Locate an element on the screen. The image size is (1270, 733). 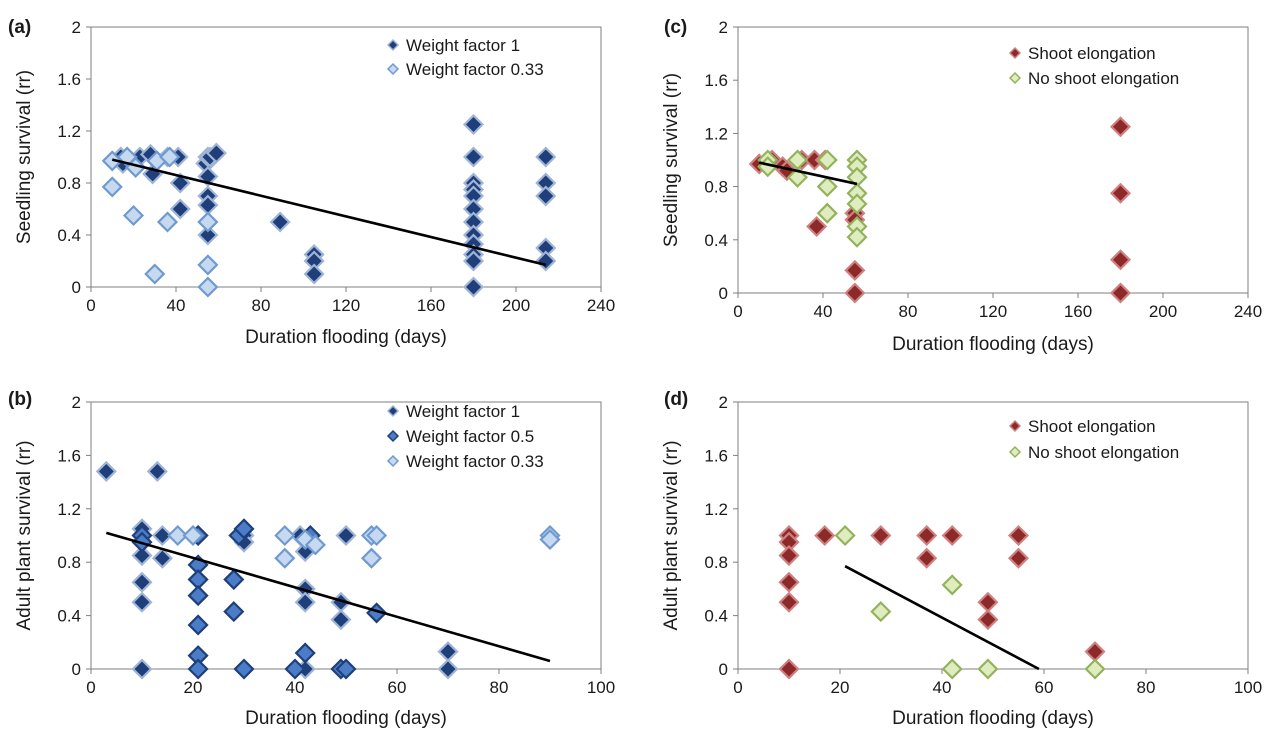
y-tick-label: 0.8 is located at coordinates (716, 562).